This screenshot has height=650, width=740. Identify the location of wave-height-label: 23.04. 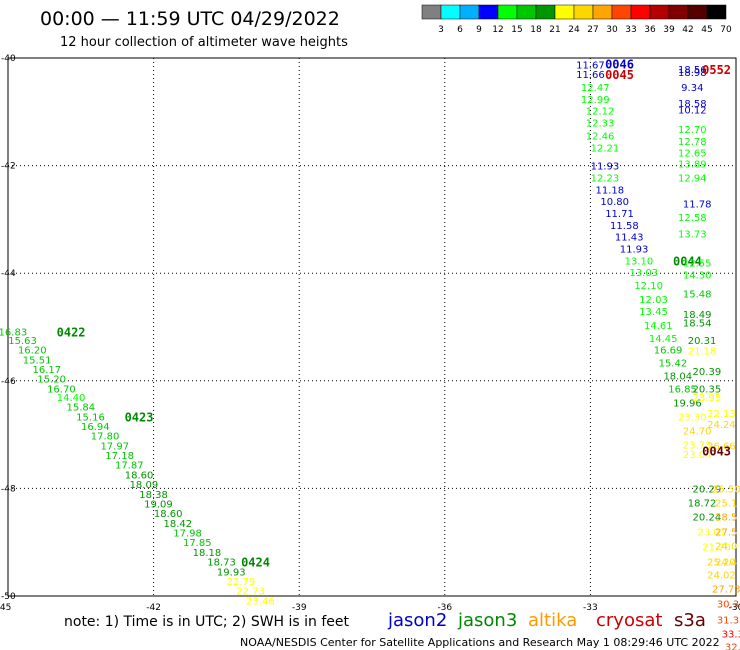
(697, 455).